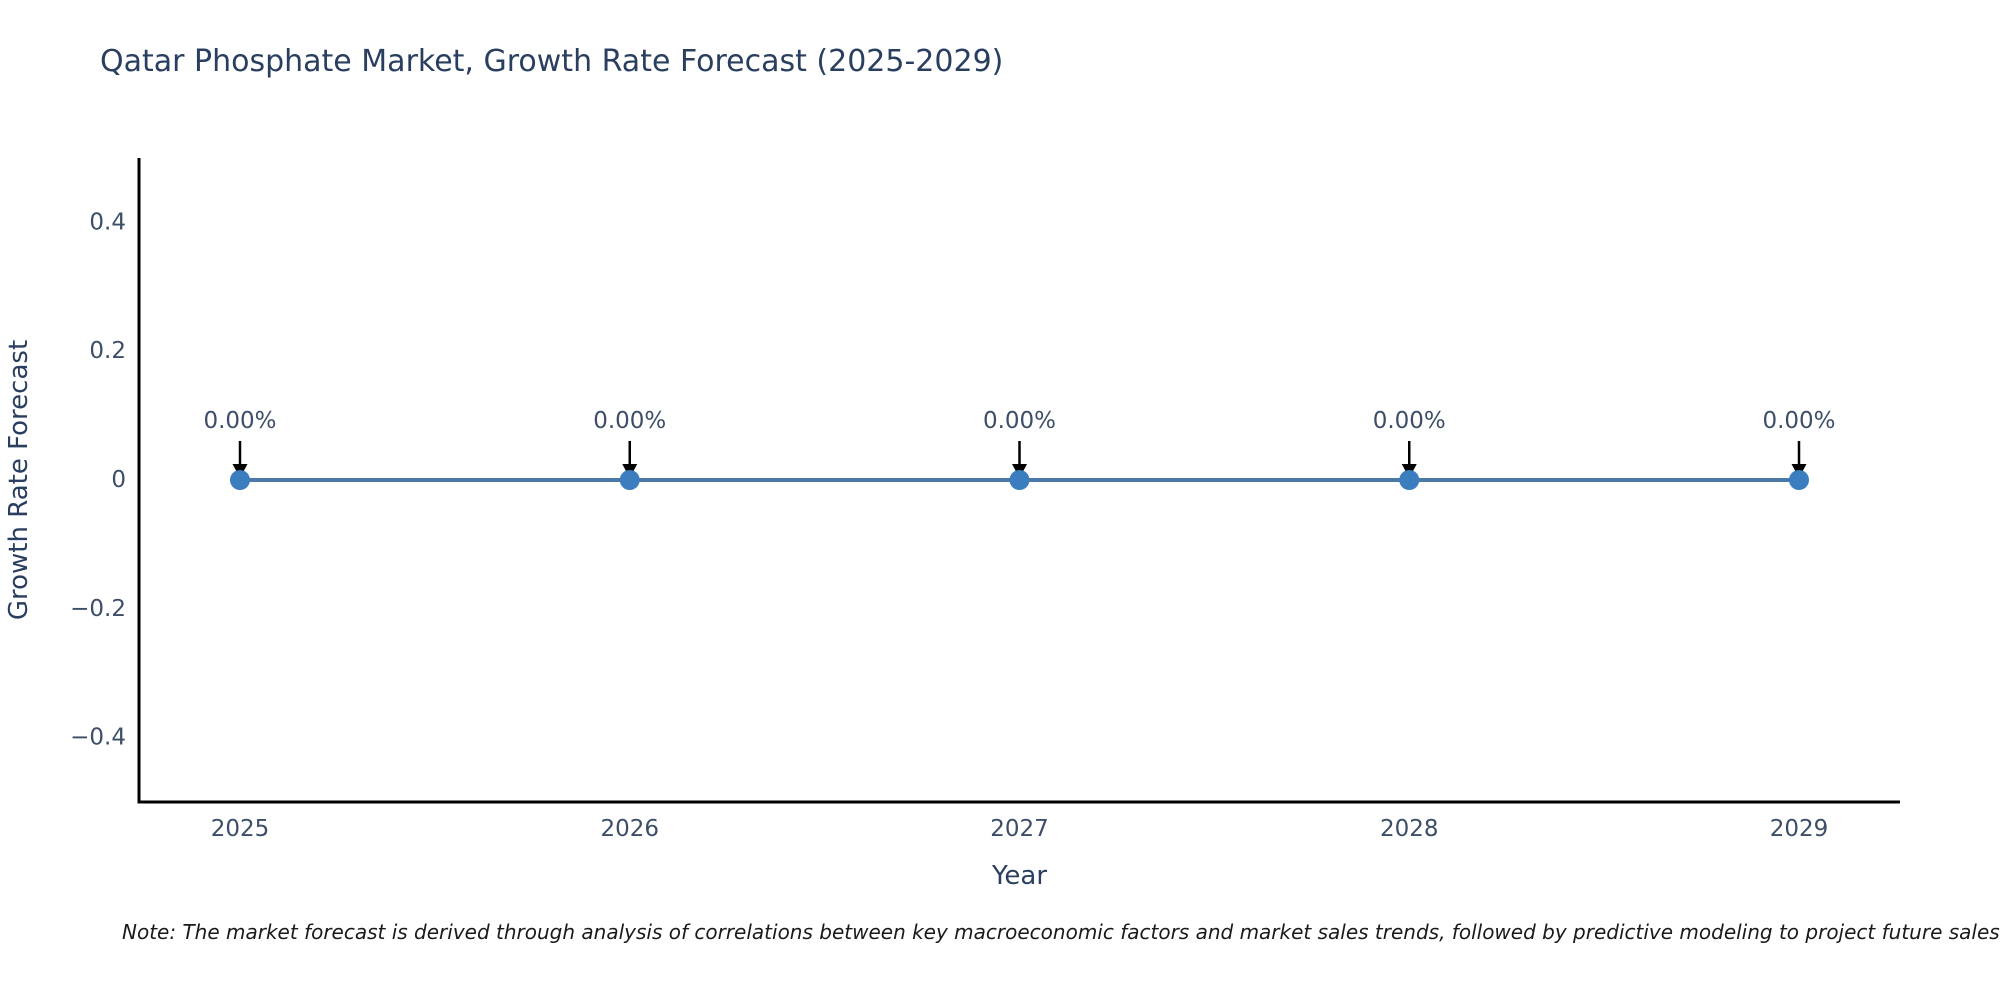  What do you see at coordinates (1409, 480) in the screenshot?
I see `data-point-2028` at bounding box center [1409, 480].